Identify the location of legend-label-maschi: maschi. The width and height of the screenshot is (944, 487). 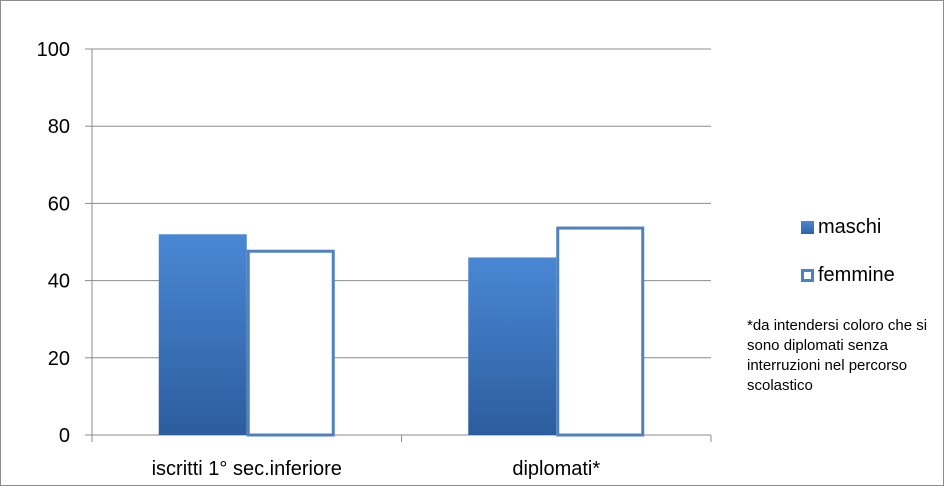
(850, 226).